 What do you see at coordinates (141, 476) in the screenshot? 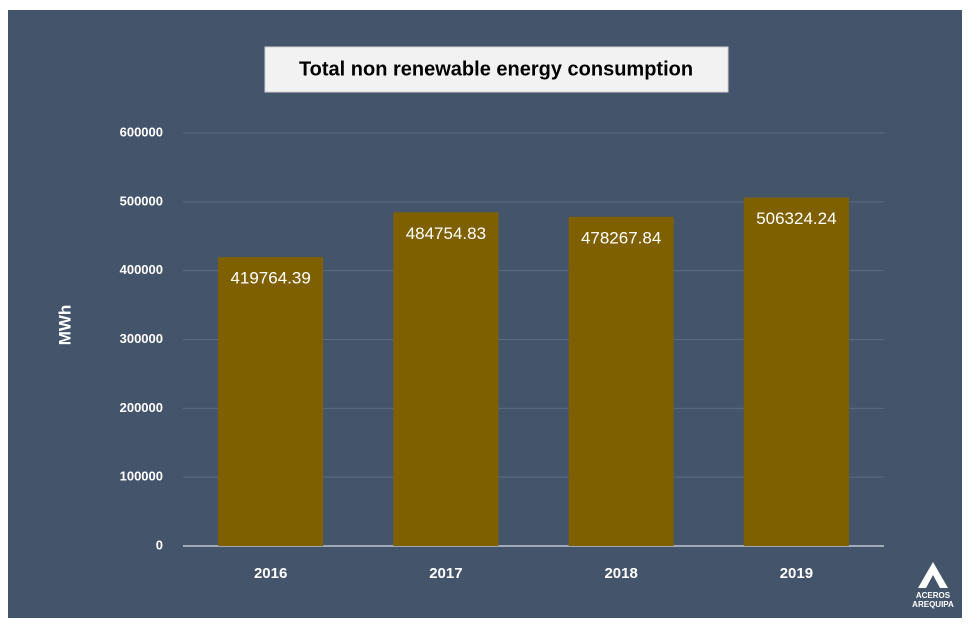
I see `y-tick-label: 100000` at bounding box center [141, 476].